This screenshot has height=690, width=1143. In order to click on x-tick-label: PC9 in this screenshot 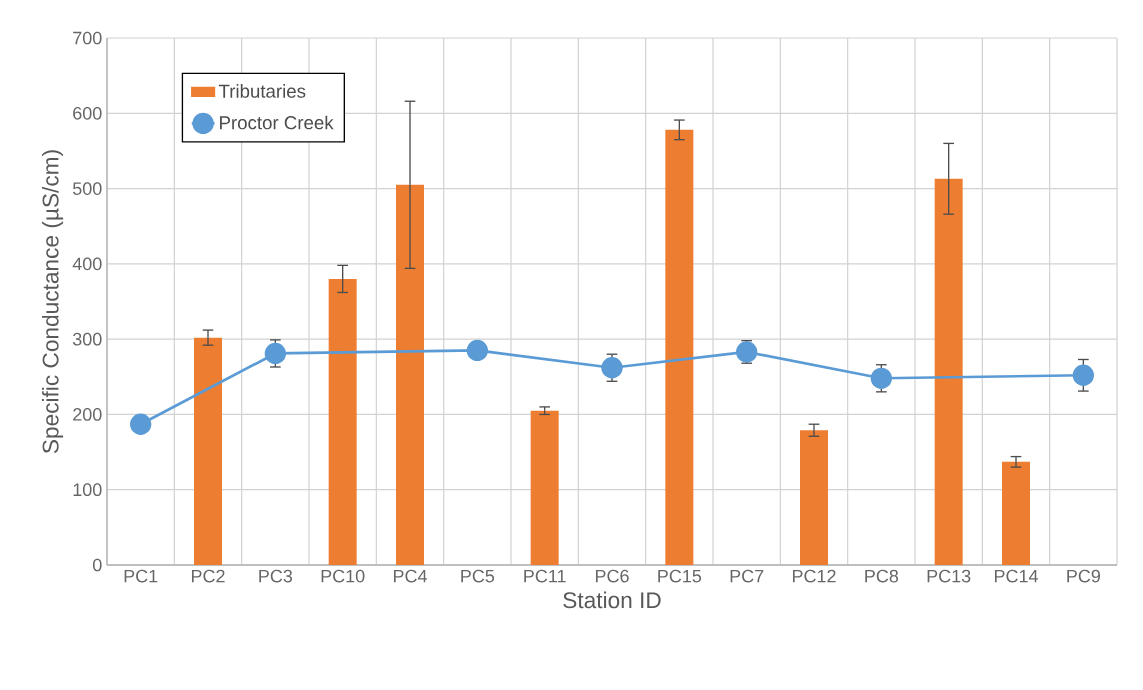, I will do `click(1083, 576)`.